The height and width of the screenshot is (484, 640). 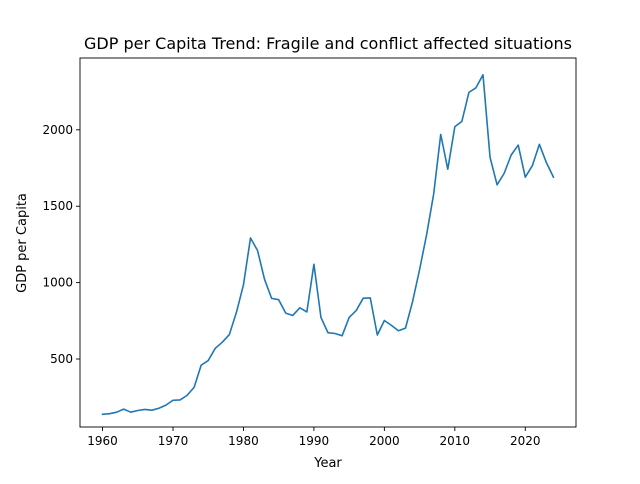 I want to click on y-tick-label-2000: 2000, so click(x=57, y=130).